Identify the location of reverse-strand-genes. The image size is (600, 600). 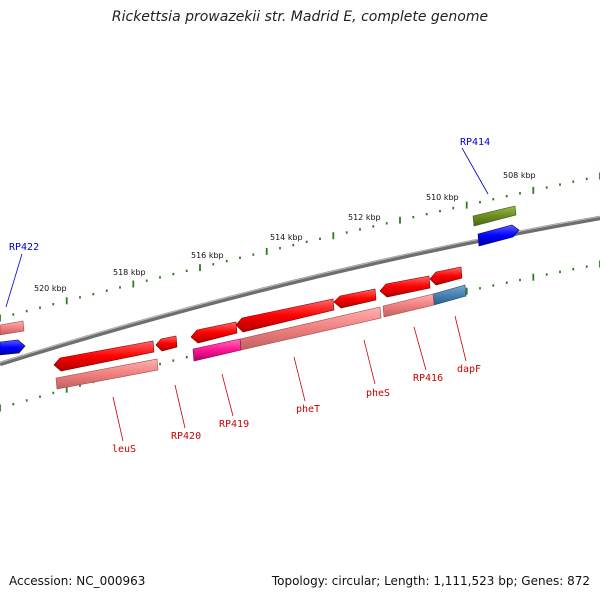
(258, 319).